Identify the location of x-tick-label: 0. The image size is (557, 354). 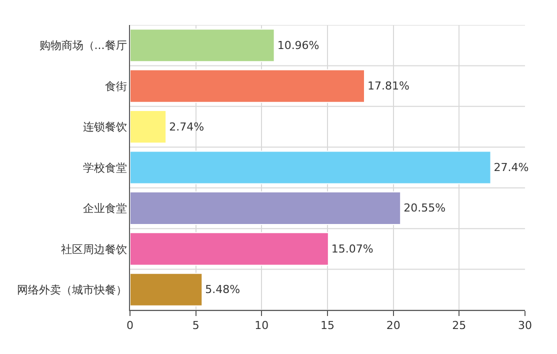
(130, 325).